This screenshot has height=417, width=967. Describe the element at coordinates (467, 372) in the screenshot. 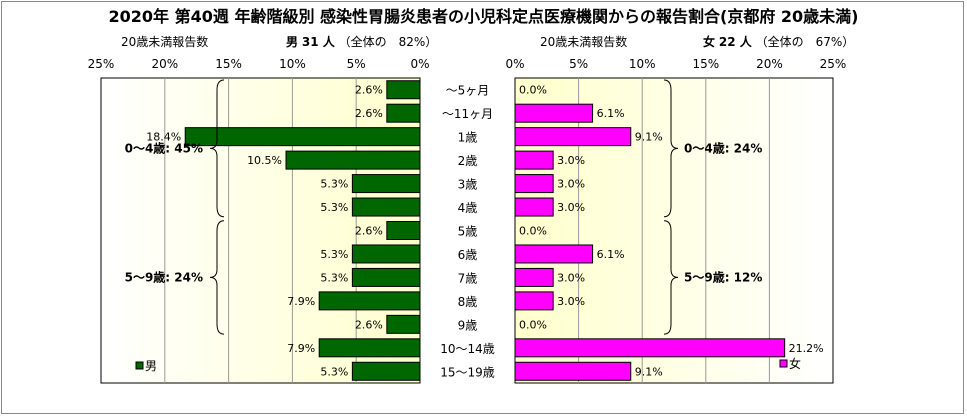

I see `category-label: 15～19歳` at that location.